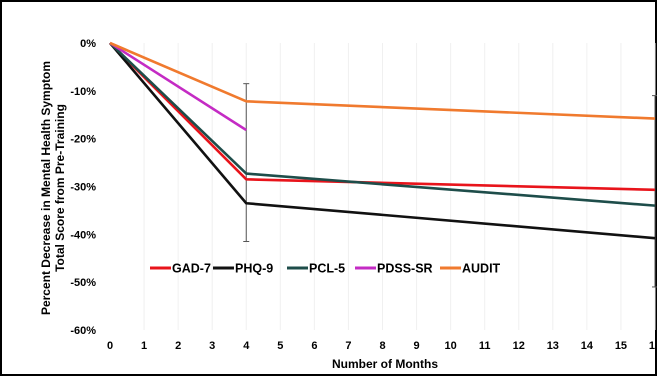 This screenshot has width=657, height=376. Describe the element at coordinates (519, 346) in the screenshot. I see `x-tick-label: 12` at that location.